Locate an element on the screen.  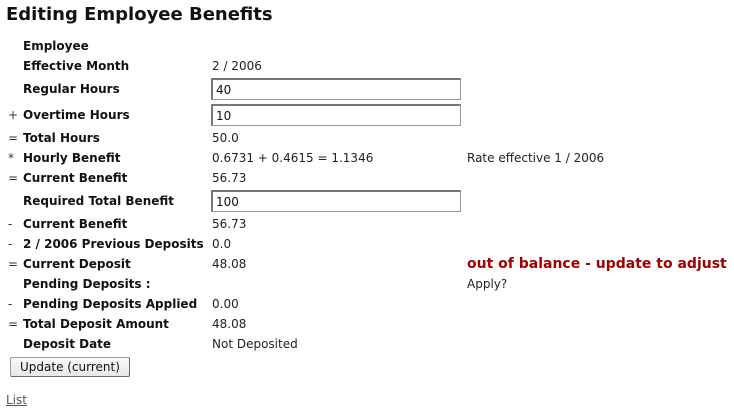
current-deposit-value: 48.08 is located at coordinates (229, 264).